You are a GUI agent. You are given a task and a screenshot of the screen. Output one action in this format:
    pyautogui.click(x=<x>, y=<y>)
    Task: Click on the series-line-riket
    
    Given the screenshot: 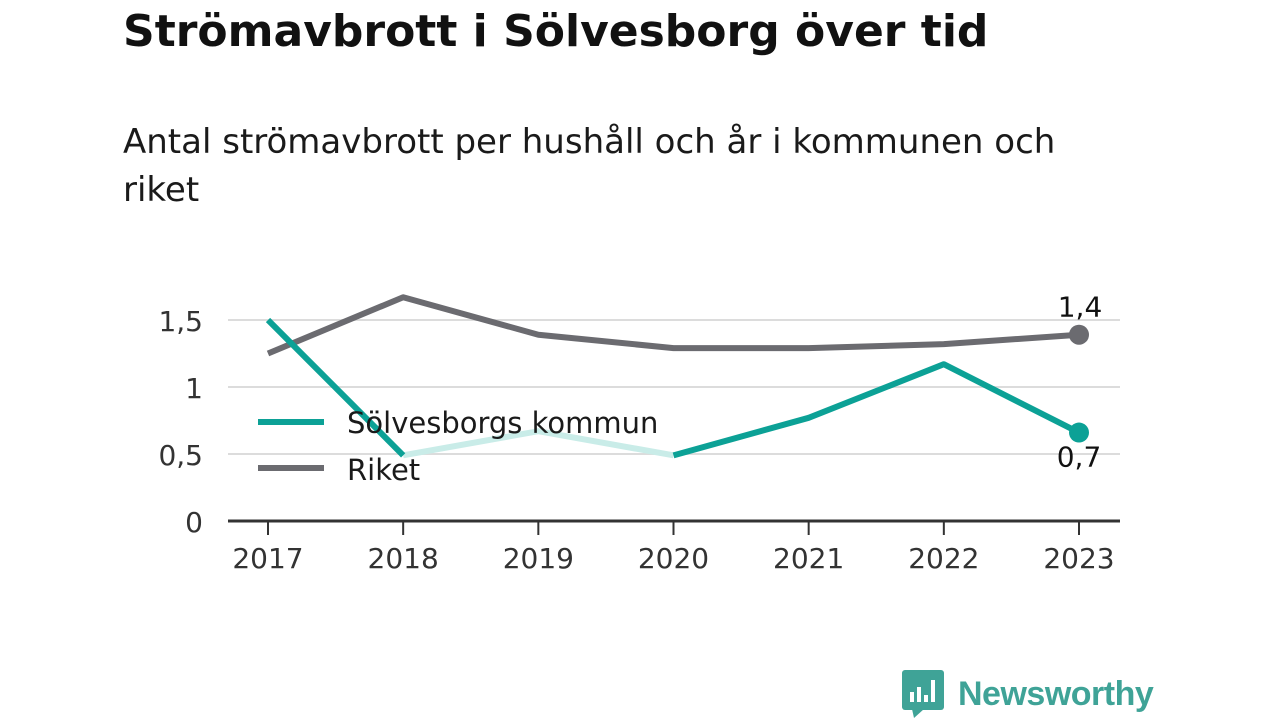 What is the action you would take?
    pyautogui.click(x=673, y=325)
    